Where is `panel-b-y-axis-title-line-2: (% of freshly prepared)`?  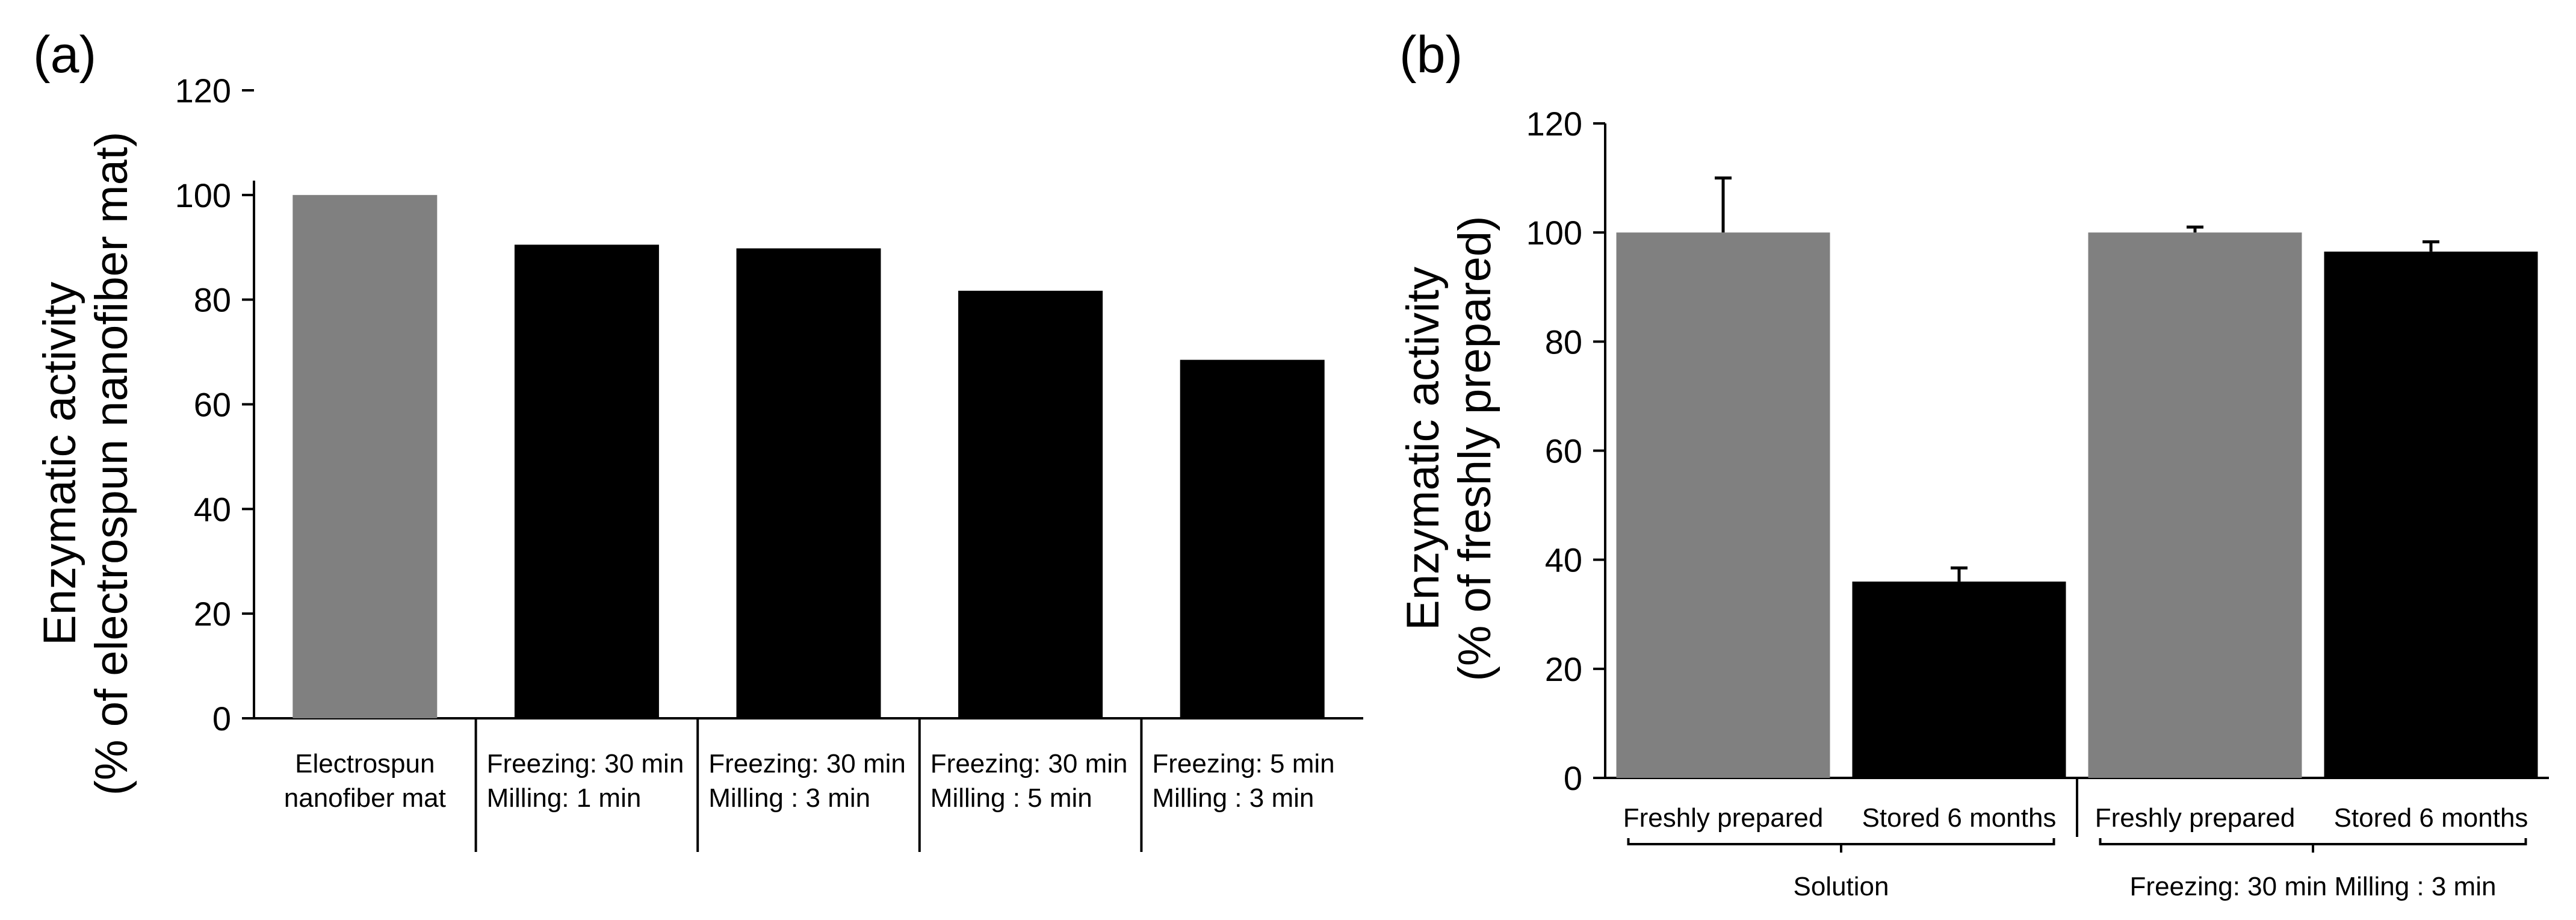 panel-b-y-axis-title-line-2: (% of freshly prepared) is located at coordinates (1474, 449).